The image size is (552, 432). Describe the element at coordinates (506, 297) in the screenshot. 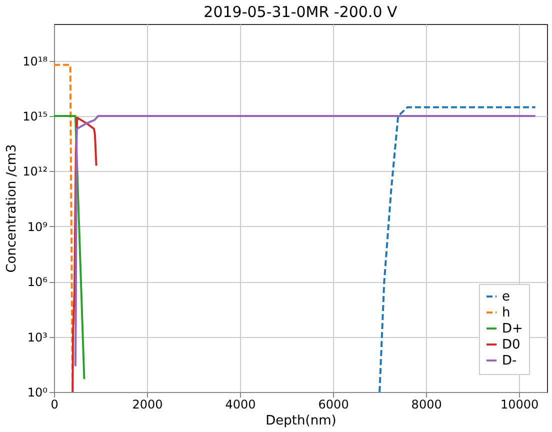

I see `legend-label: e` at that location.